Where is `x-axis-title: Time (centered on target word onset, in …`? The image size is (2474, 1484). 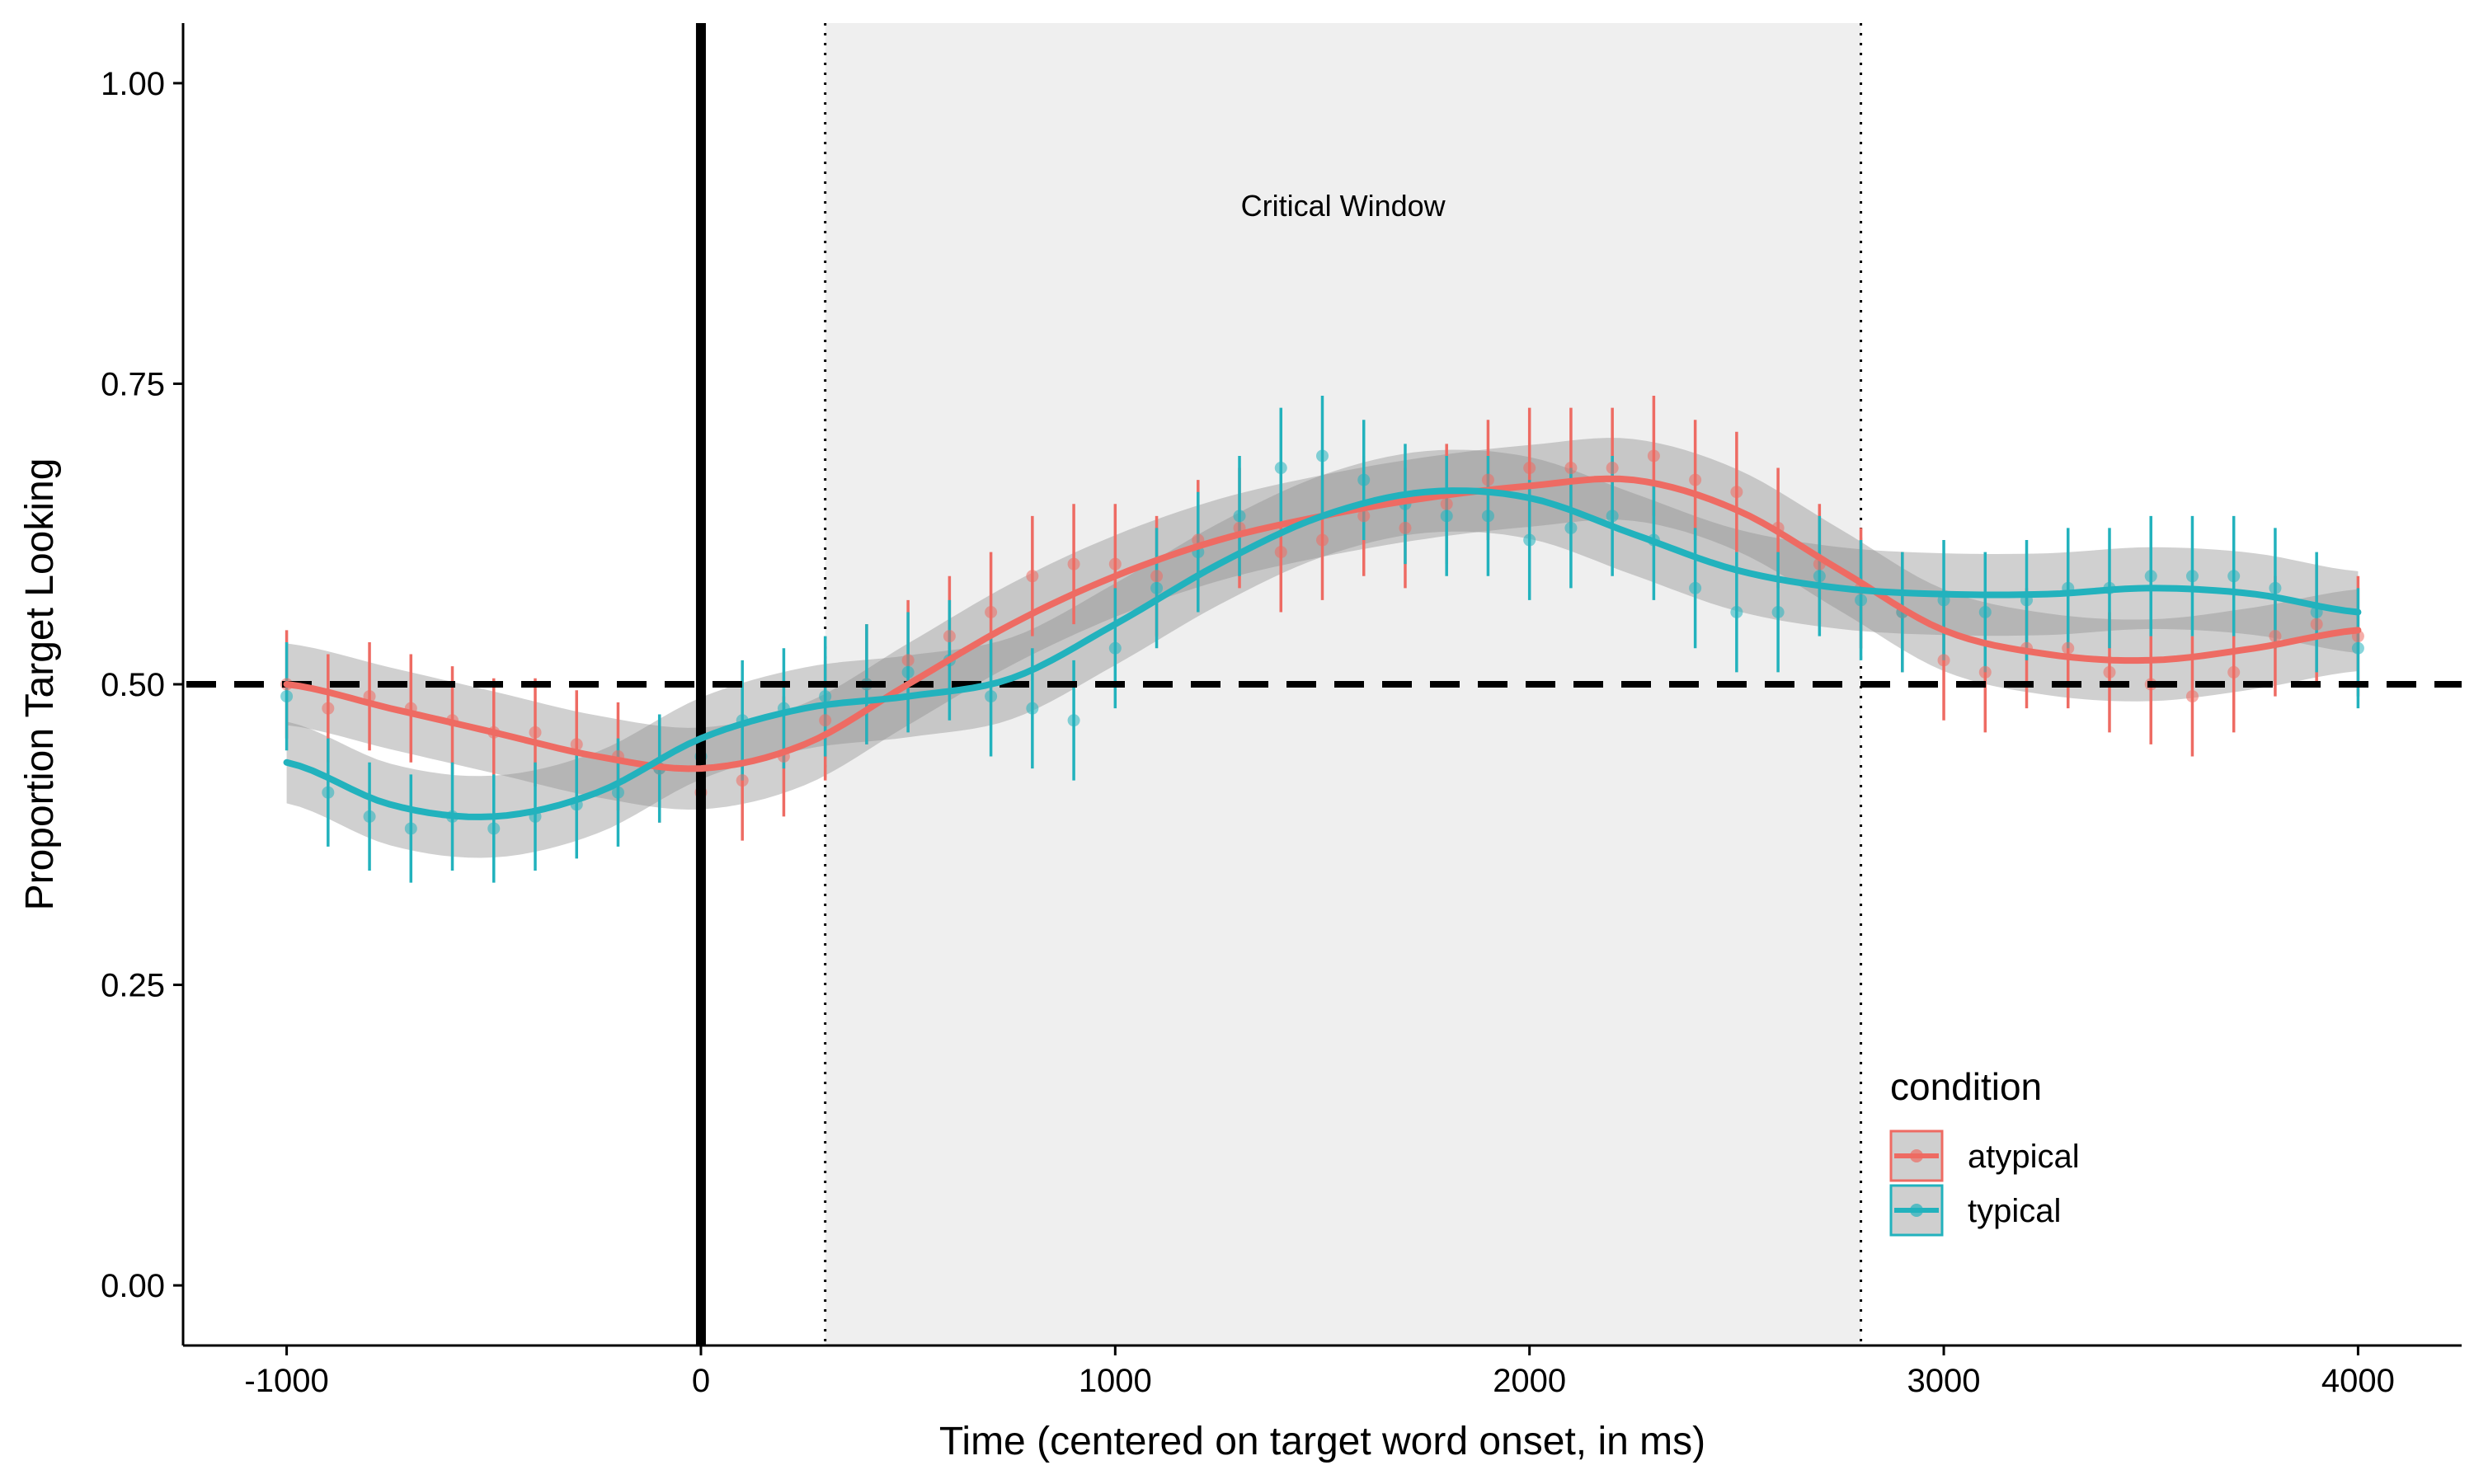
x-axis-title: Time (centered on target word onset, in … is located at coordinates (1322, 1441).